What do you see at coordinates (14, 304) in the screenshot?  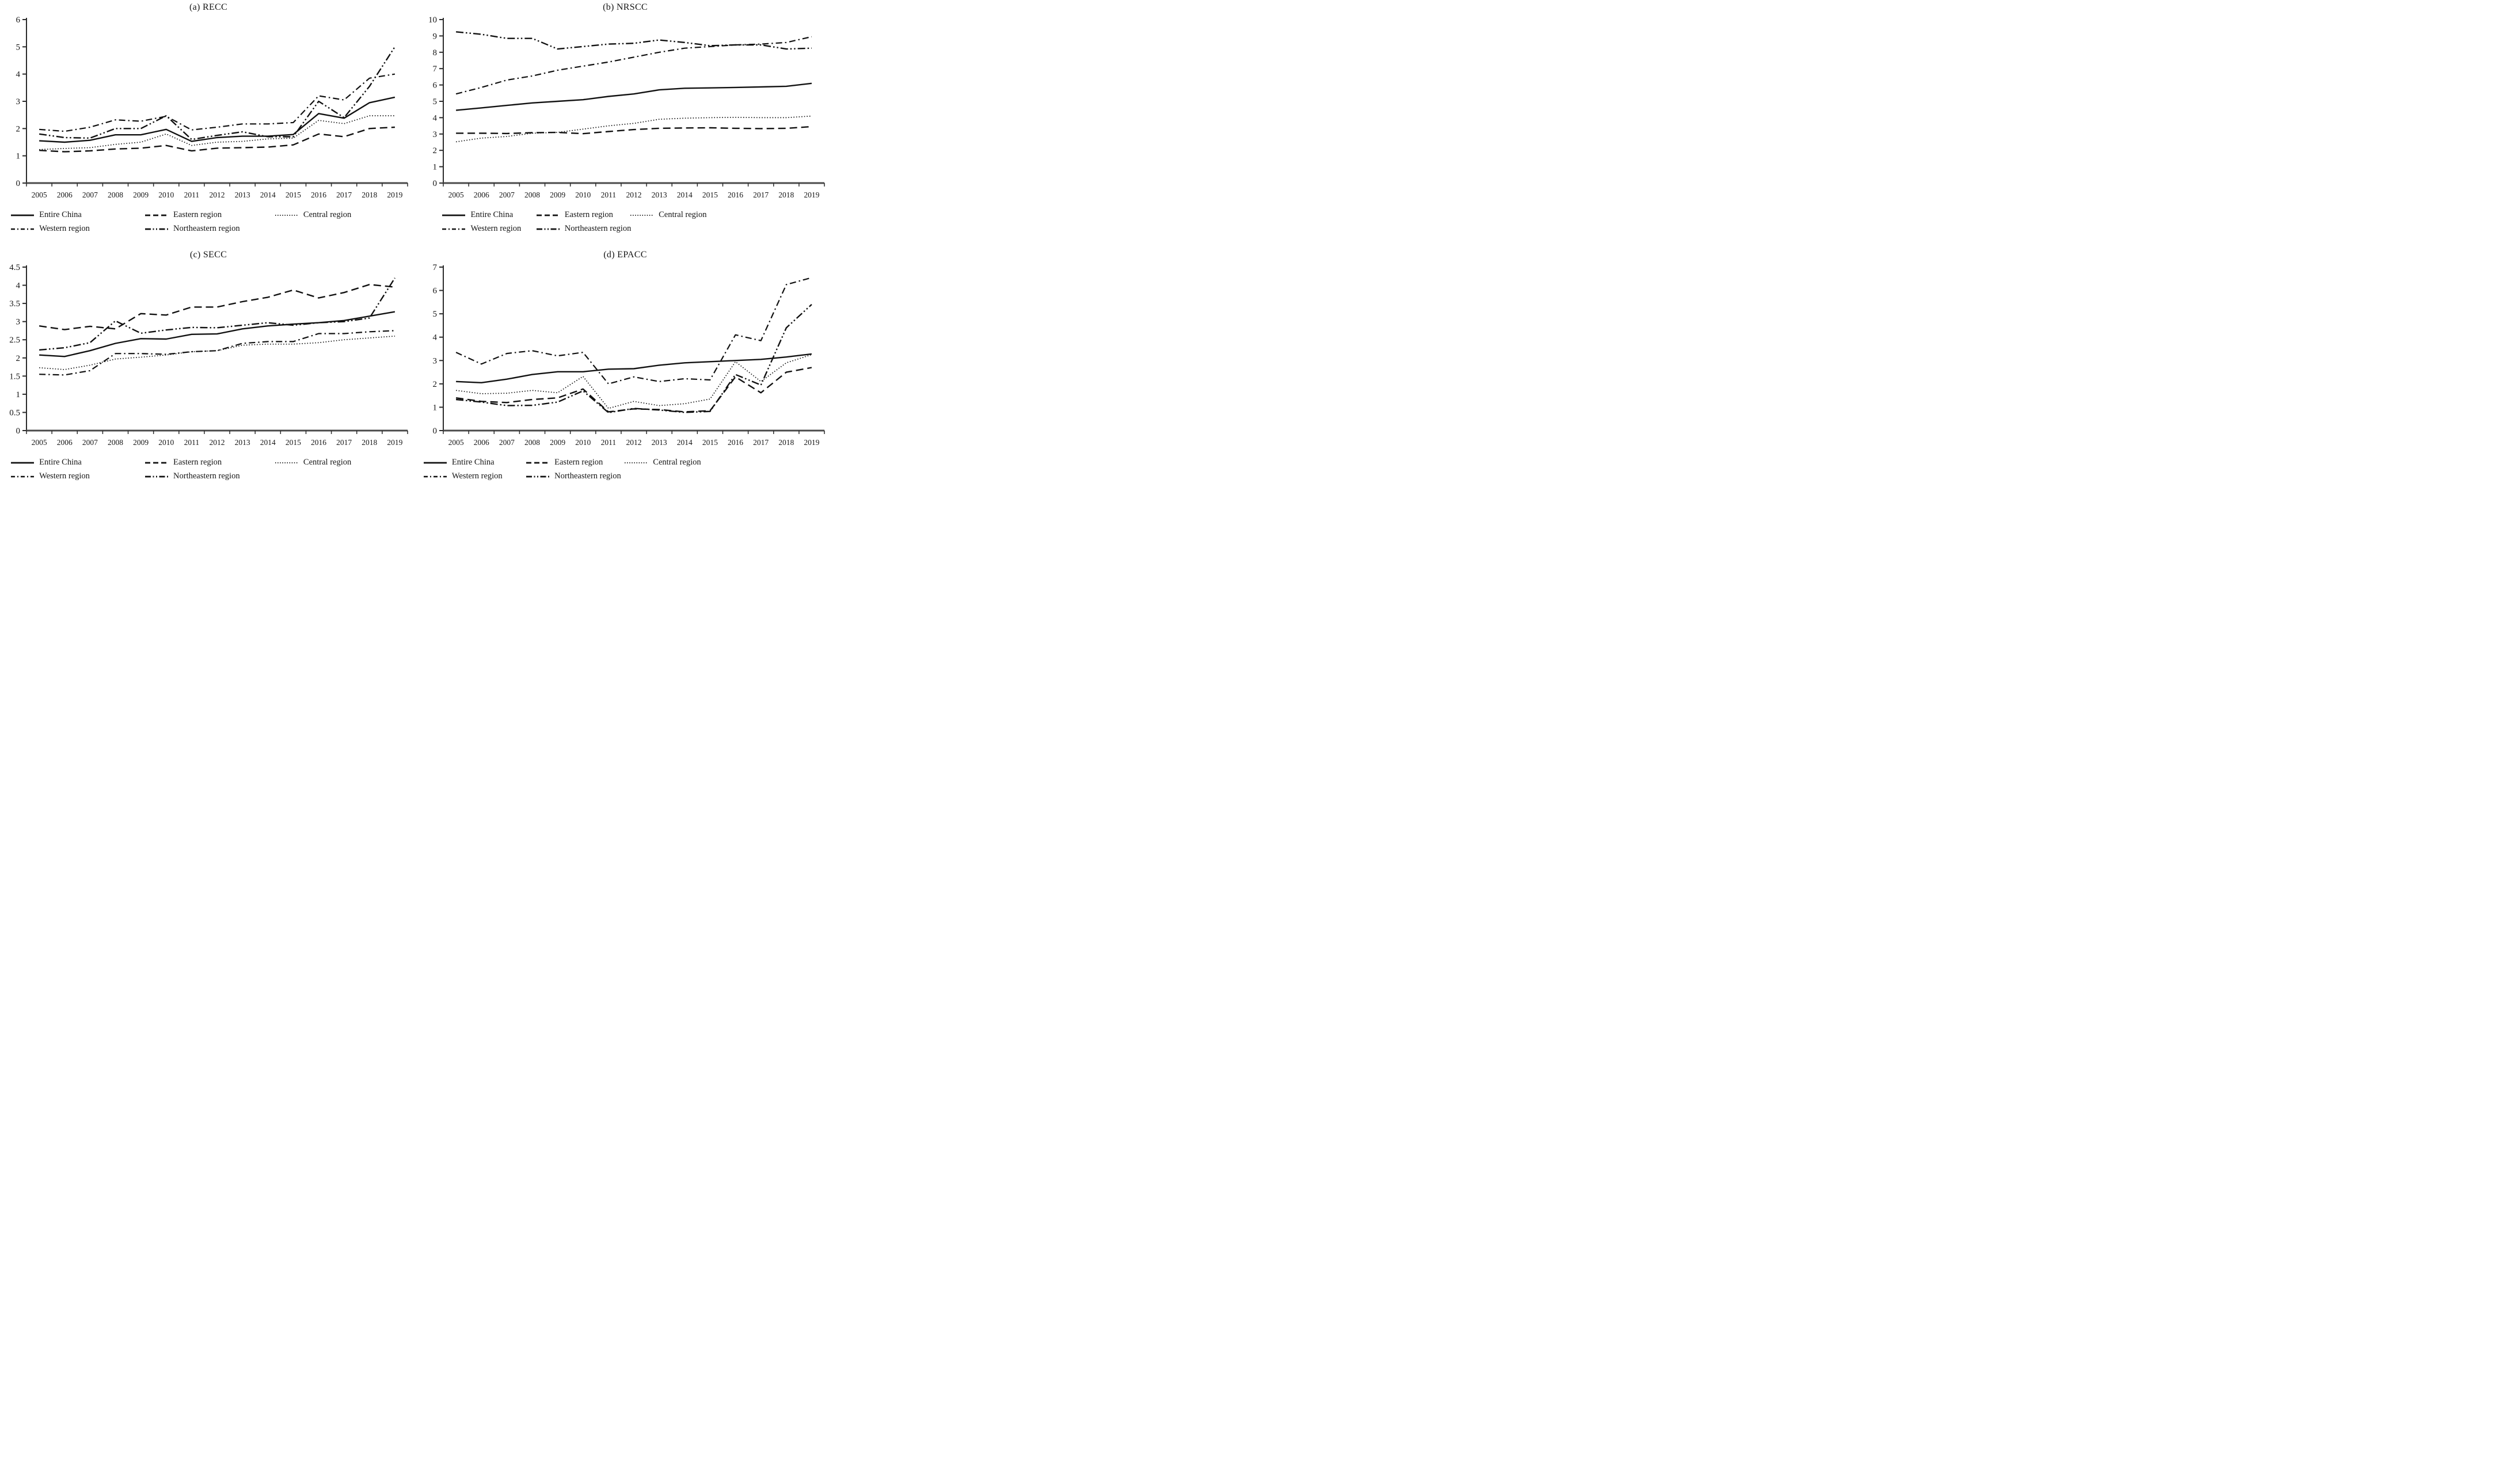 I see `y-tick-label: 3.5` at bounding box center [14, 304].